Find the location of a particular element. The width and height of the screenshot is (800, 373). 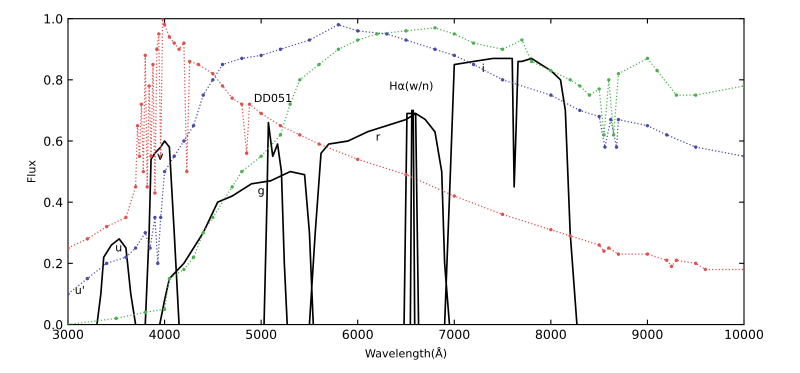

x-tick-label: 6000 is located at coordinates (357, 335).